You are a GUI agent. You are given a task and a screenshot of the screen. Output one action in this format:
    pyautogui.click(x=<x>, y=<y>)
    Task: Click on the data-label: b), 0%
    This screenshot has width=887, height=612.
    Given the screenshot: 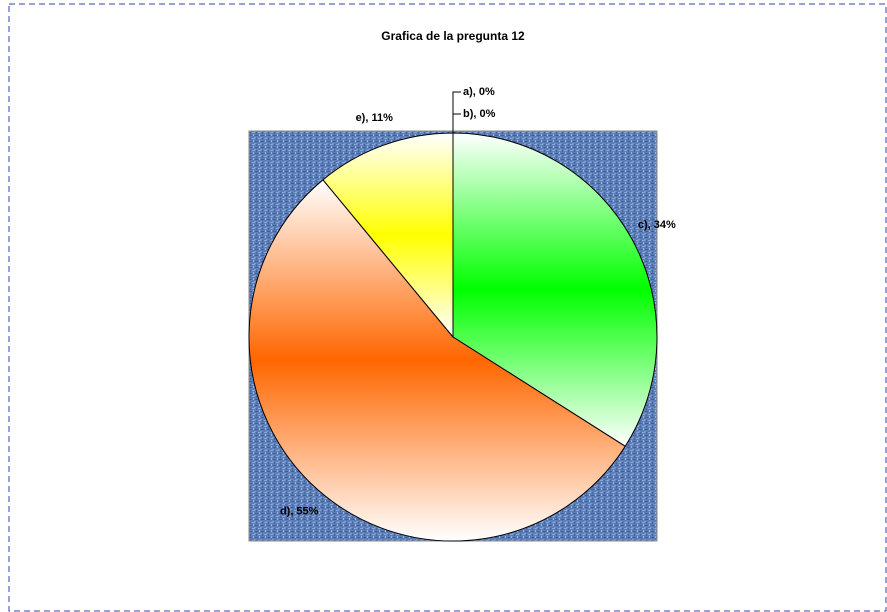 What is the action you would take?
    pyautogui.click(x=479, y=114)
    